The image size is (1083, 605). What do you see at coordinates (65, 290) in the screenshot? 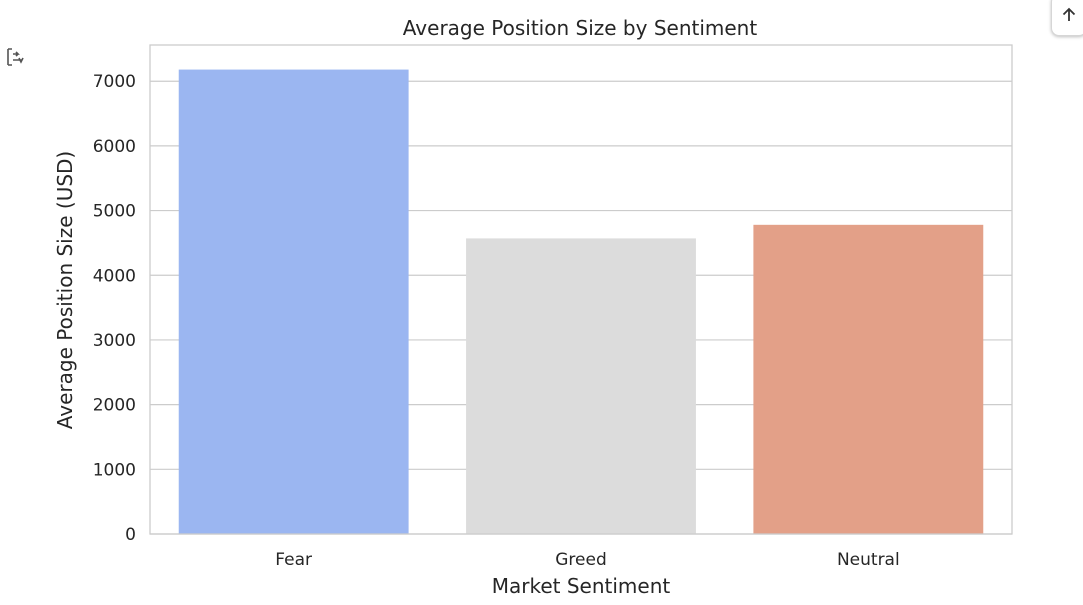
I see `y-axis-label: Average Position Size (USD)` at bounding box center [65, 290].